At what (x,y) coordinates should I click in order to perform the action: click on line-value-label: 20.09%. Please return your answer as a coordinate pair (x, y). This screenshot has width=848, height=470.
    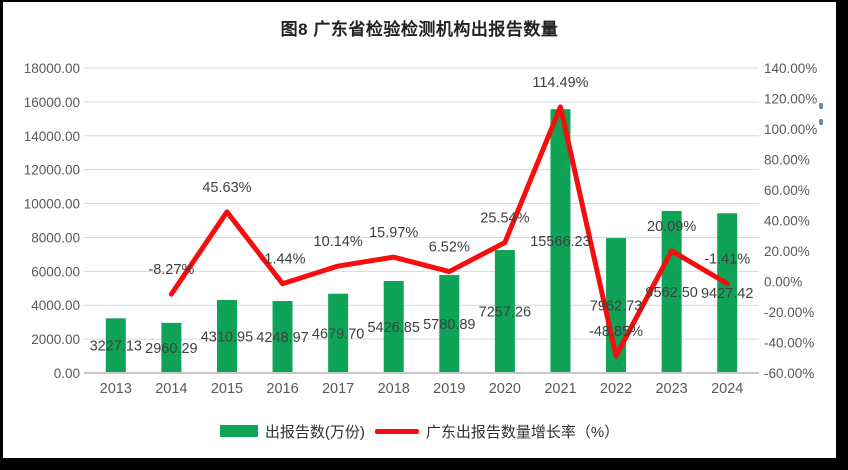
    Looking at the image, I should click on (671, 227).